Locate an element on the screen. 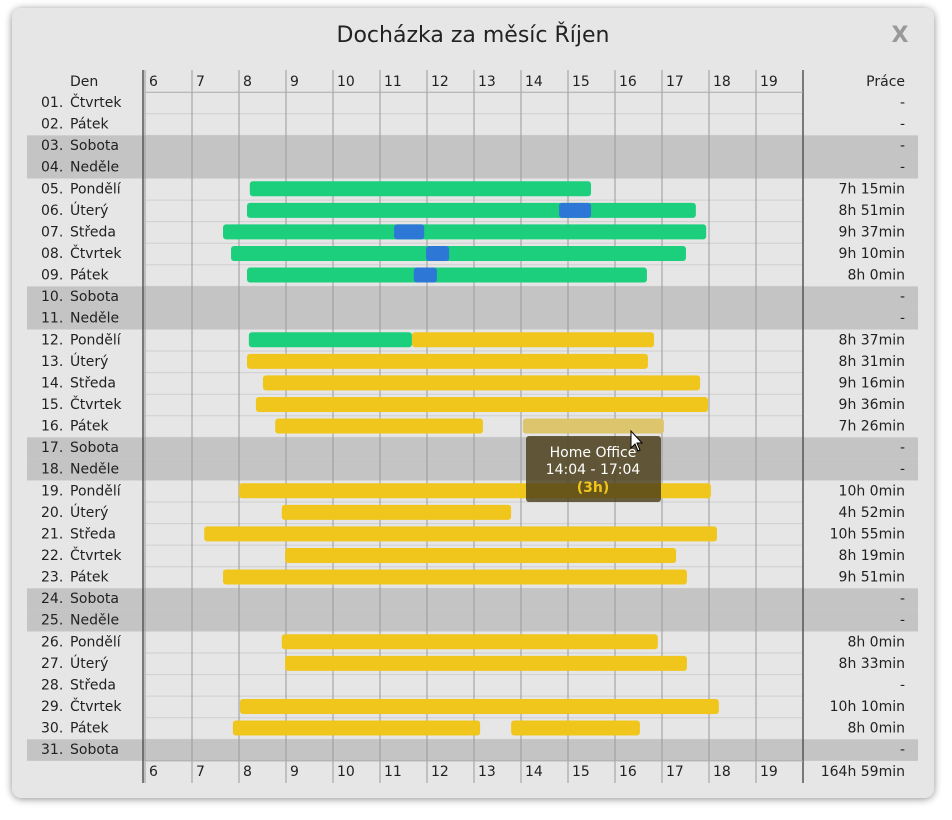 Image resolution: width=952 pixels, height=820 pixels. day-number: 08. is located at coordinates (52, 254).